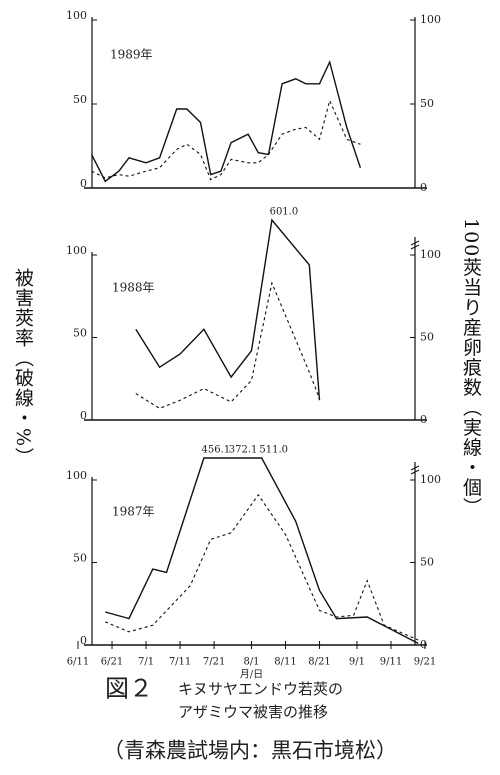  I want to click on caption-line: アザミウマ被害の推移, so click(253, 712).